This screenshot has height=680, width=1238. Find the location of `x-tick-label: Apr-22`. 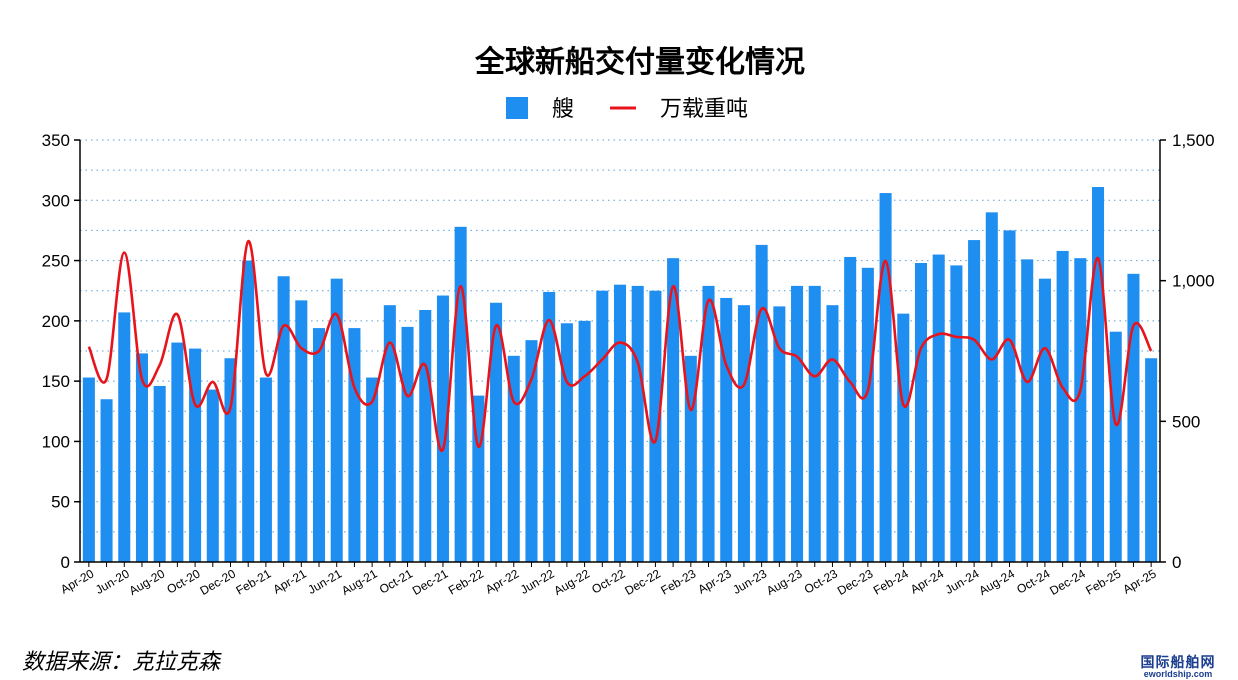

x-tick-label: Apr-22 is located at coordinates (502, 581).